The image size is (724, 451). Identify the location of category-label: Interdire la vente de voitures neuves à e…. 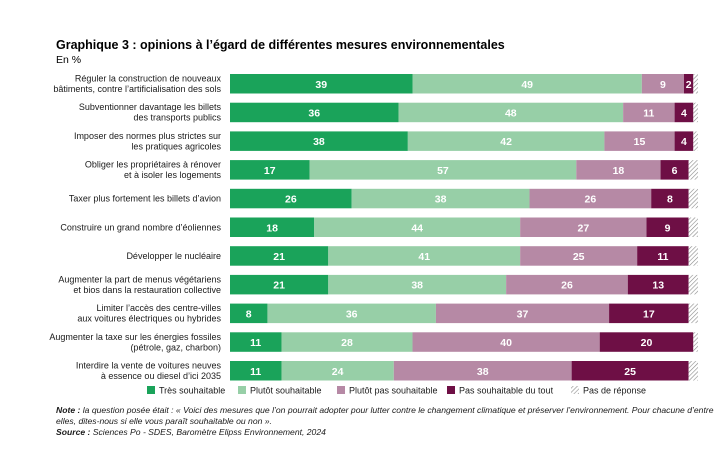
(149, 371).